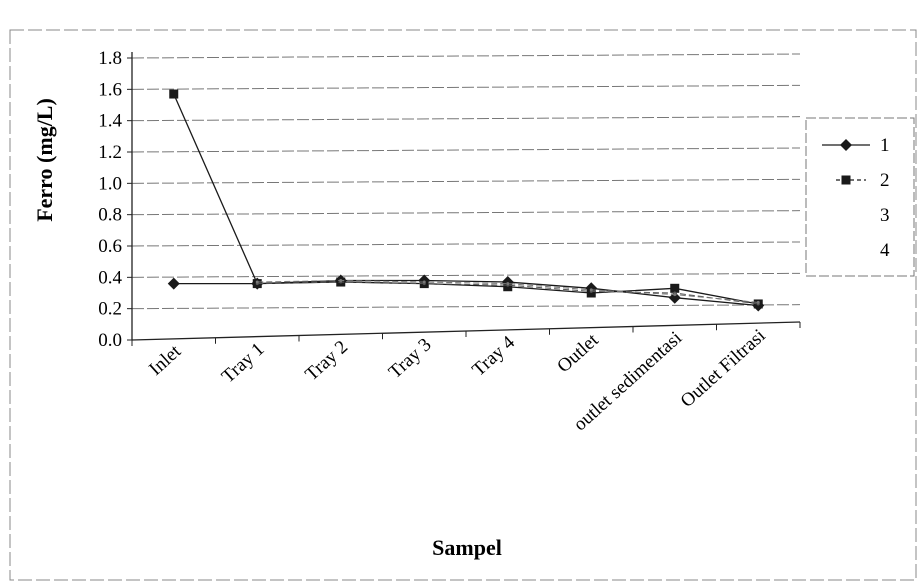 The height and width of the screenshot is (584, 921). I want to click on x-tick-label: Tray 3, so click(410, 358).